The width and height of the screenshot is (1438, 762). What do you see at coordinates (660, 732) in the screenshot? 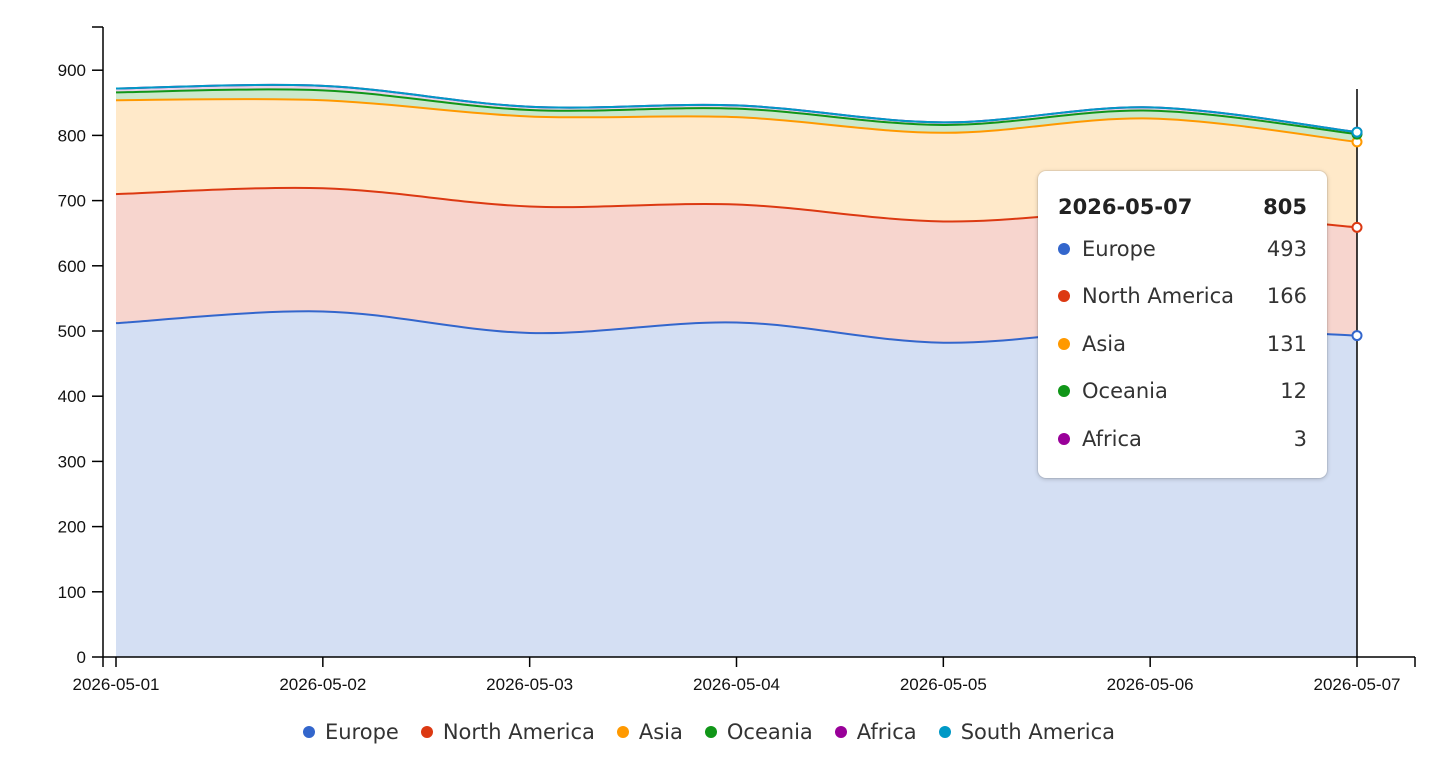
I see `legend-label: Asia` at bounding box center [660, 732].